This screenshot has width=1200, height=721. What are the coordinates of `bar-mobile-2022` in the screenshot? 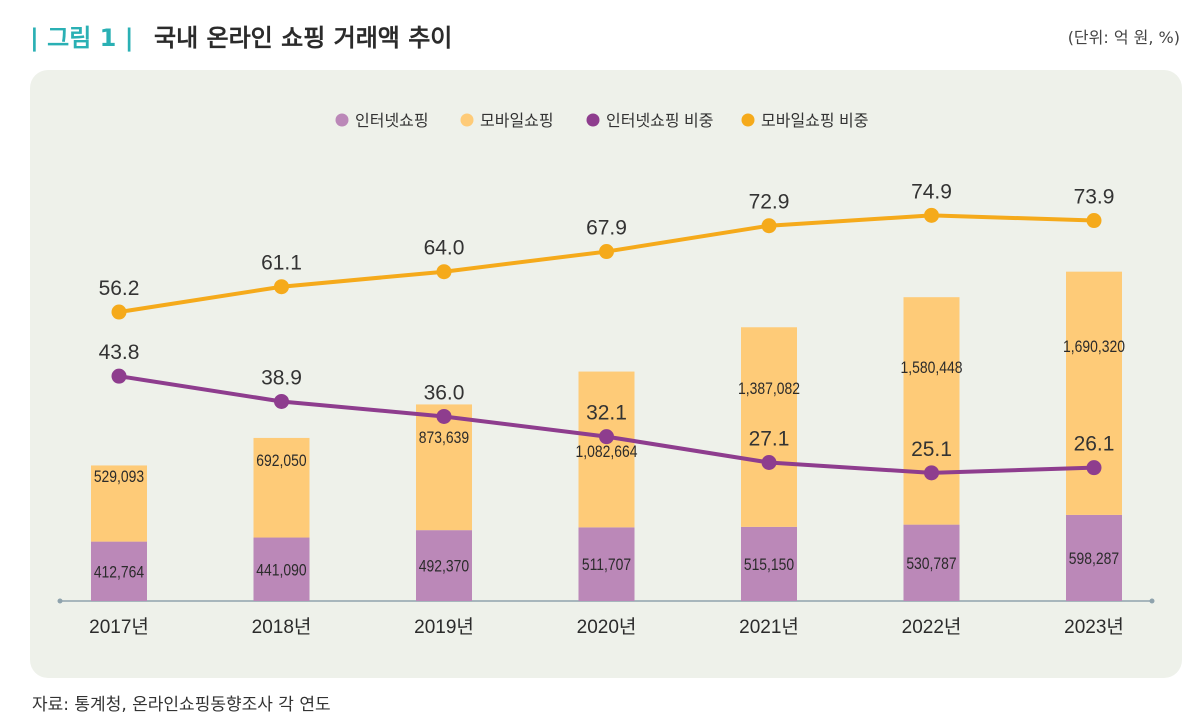 It's located at (931, 411).